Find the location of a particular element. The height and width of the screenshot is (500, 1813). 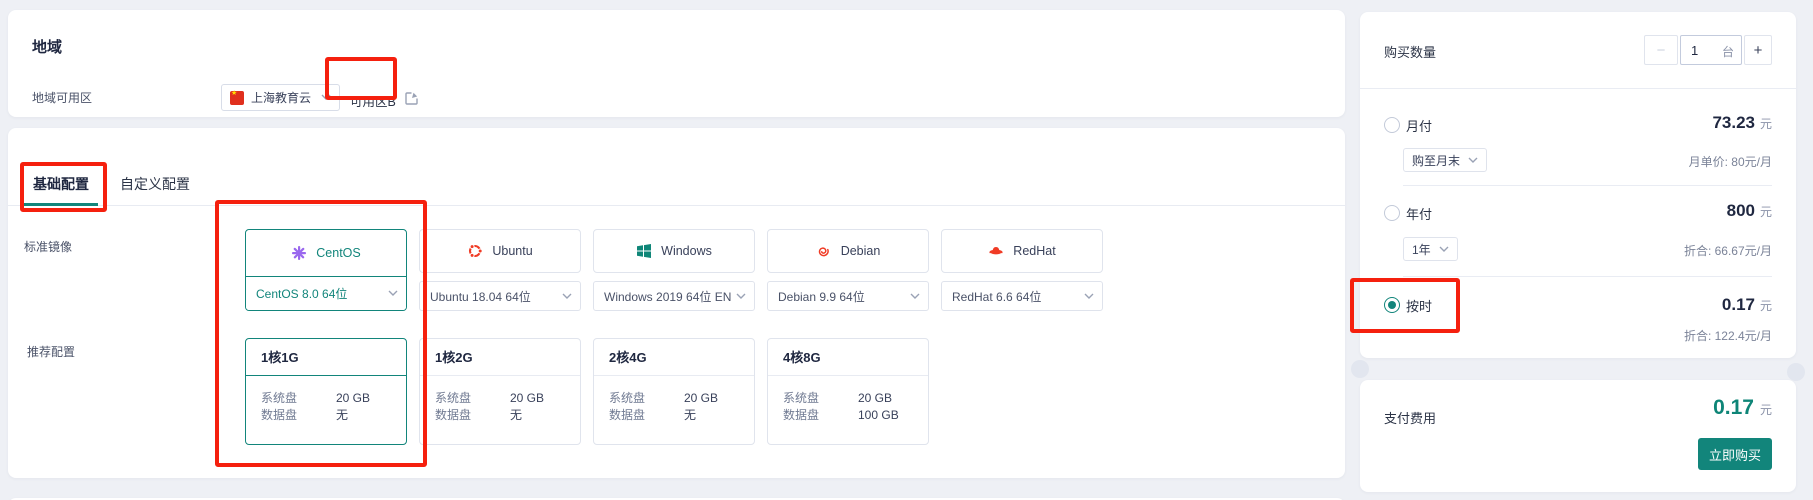

os-version-select-redhat: RedHat 6.6 64位 is located at coordinates (1022, 296).